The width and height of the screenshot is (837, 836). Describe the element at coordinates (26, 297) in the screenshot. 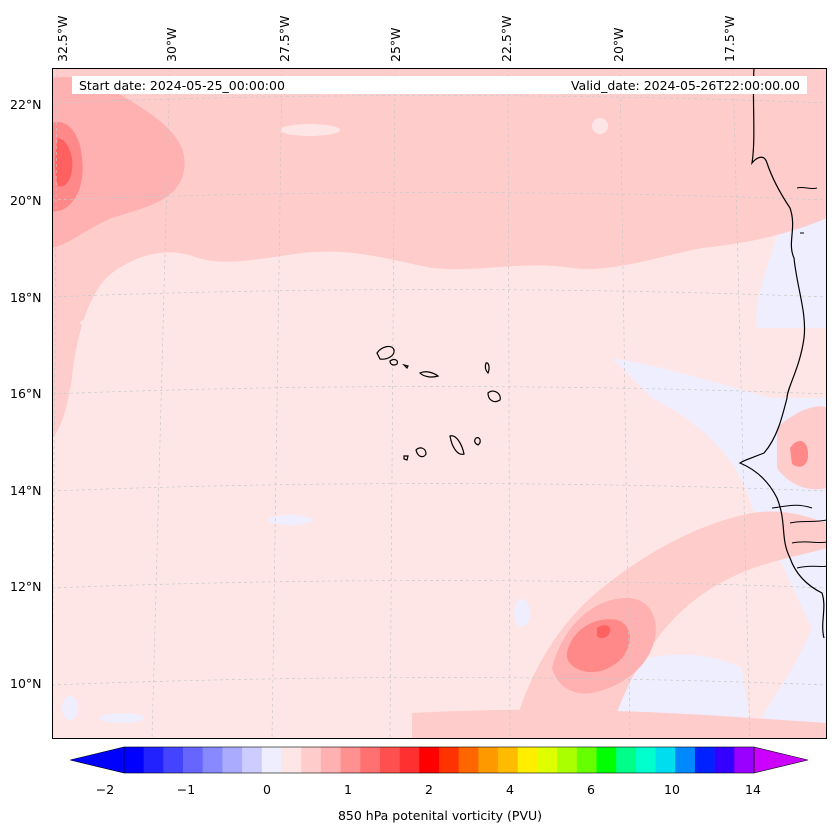

I see `lat-label-18n: 18°N` at that location.